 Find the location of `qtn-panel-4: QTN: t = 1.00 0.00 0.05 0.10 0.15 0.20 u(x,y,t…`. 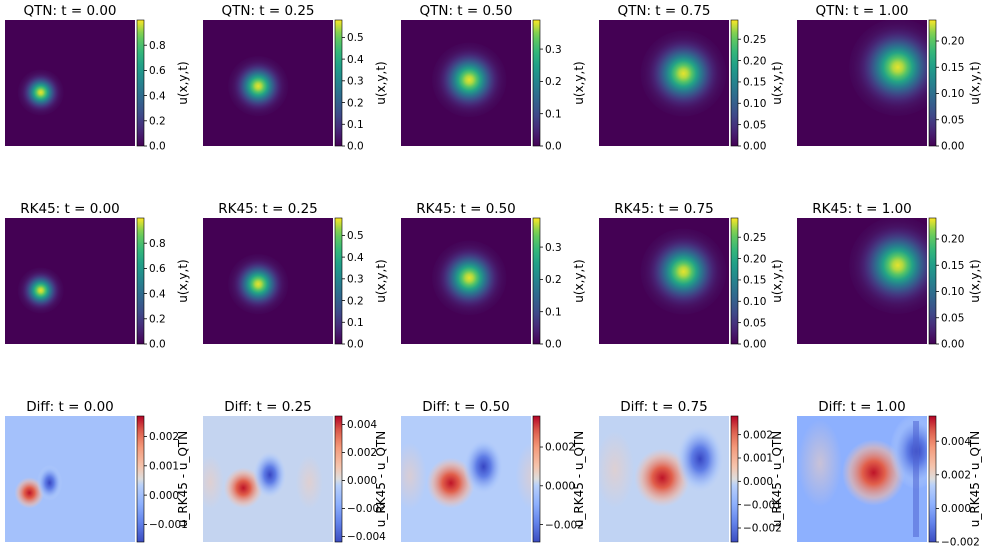

qtn-panel-4: QTN: t = 1.00 0.00 0.05 0.10 0.15 0.20 u(x,y,t… is located at coordinates (889, 78).